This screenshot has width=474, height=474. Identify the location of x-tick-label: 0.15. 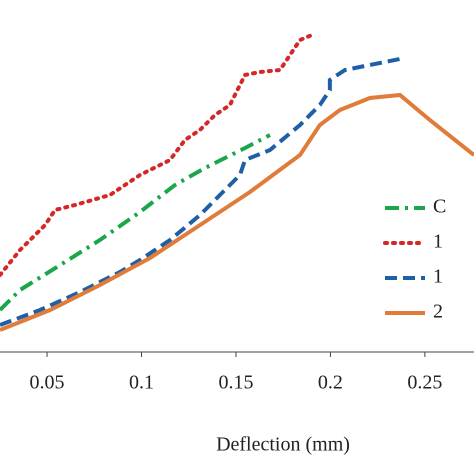
(235, 383).